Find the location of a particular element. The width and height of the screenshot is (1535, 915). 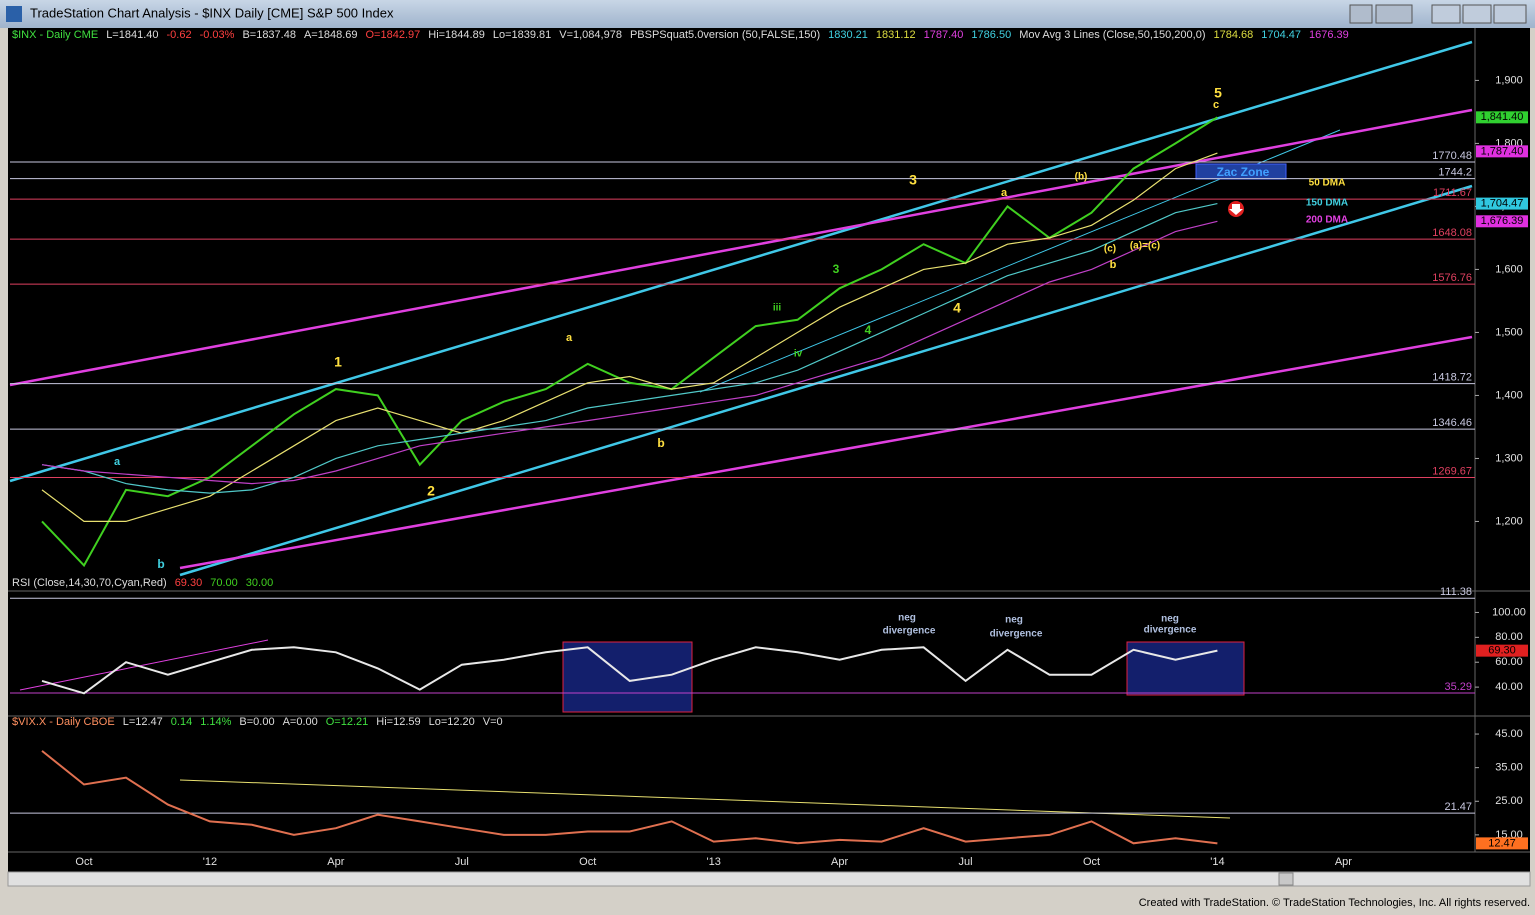

header-field: A=1848.69 is located at coordinates (331, 35).